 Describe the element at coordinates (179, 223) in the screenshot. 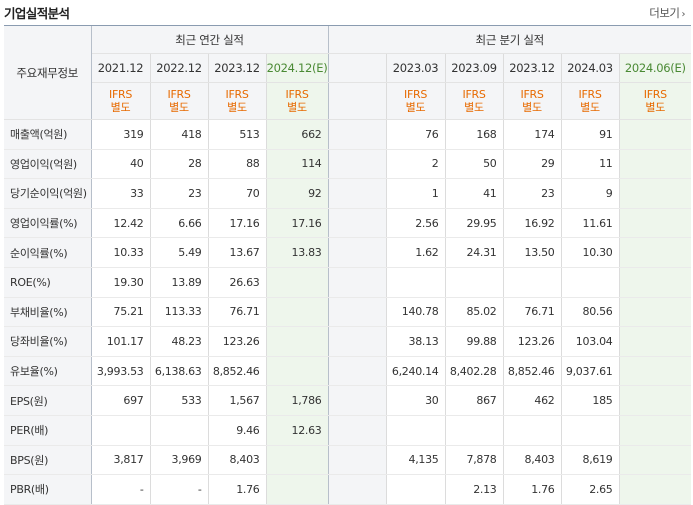

I see `annual-value: 6.66` at that location.